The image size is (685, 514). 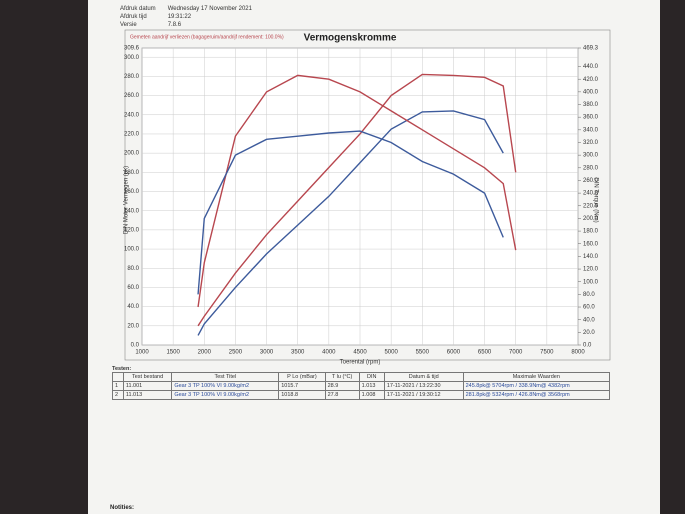 I want to click on y2-tick-label: 260.0, so click(x=591, y=181).